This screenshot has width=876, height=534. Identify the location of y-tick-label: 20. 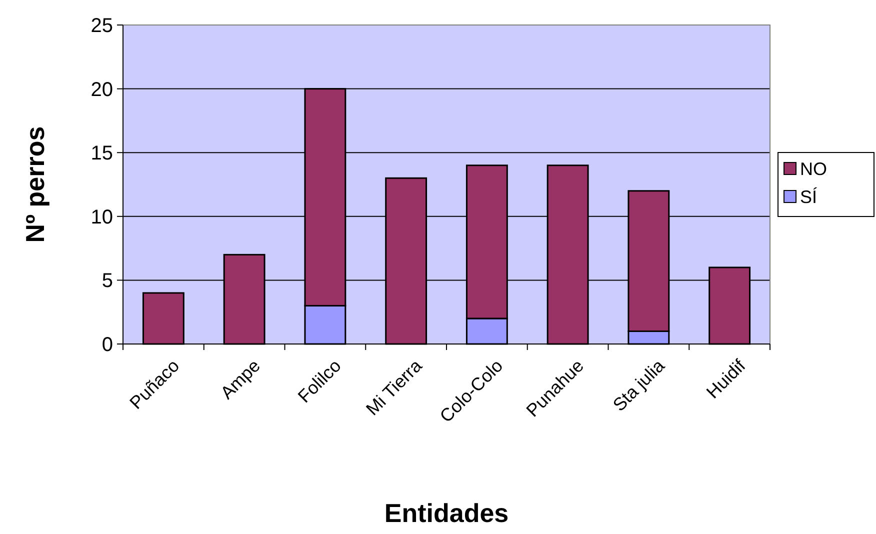
(101, 89).